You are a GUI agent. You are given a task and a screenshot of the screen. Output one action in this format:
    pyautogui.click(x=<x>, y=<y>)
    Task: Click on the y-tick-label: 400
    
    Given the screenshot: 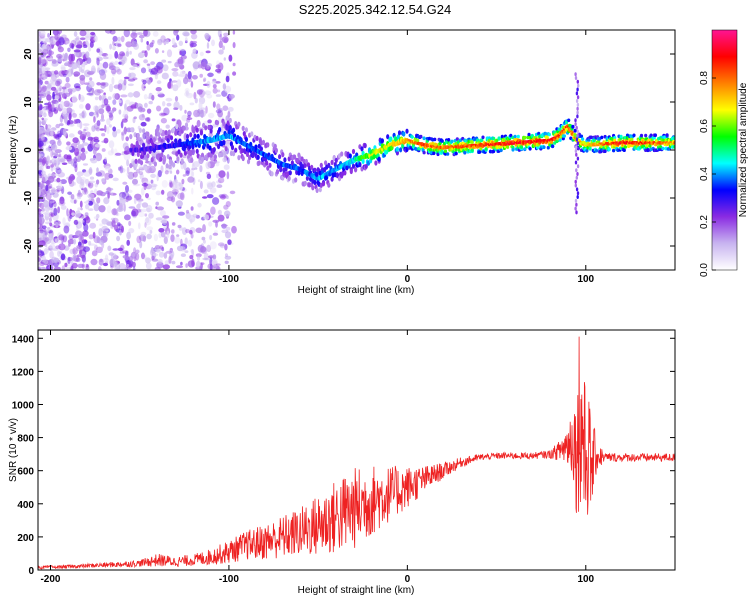 What is the action you would take?
    pyautogui.click(x=25, y=505)
    